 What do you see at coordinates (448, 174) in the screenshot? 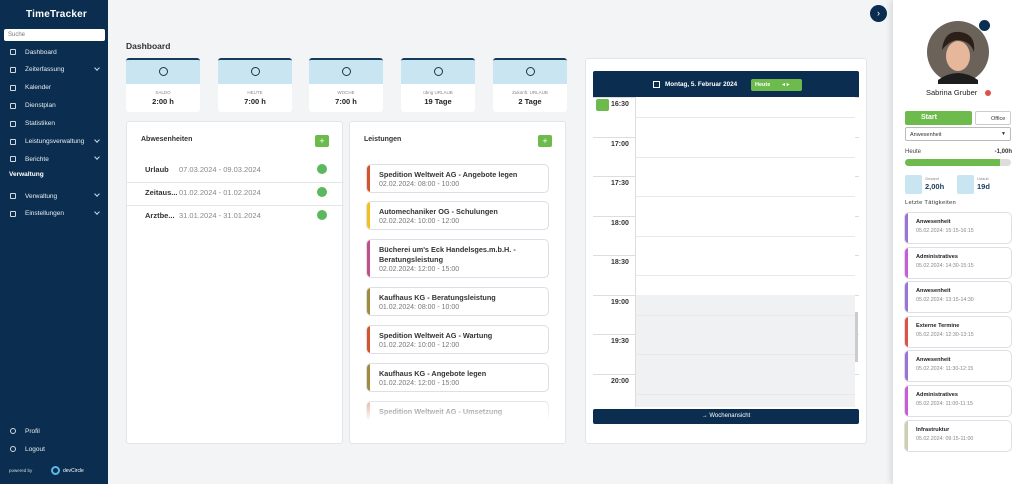
I see `service-title: Spedition Weltweit AG - Angebote legen` at bounding box center [448, 174].